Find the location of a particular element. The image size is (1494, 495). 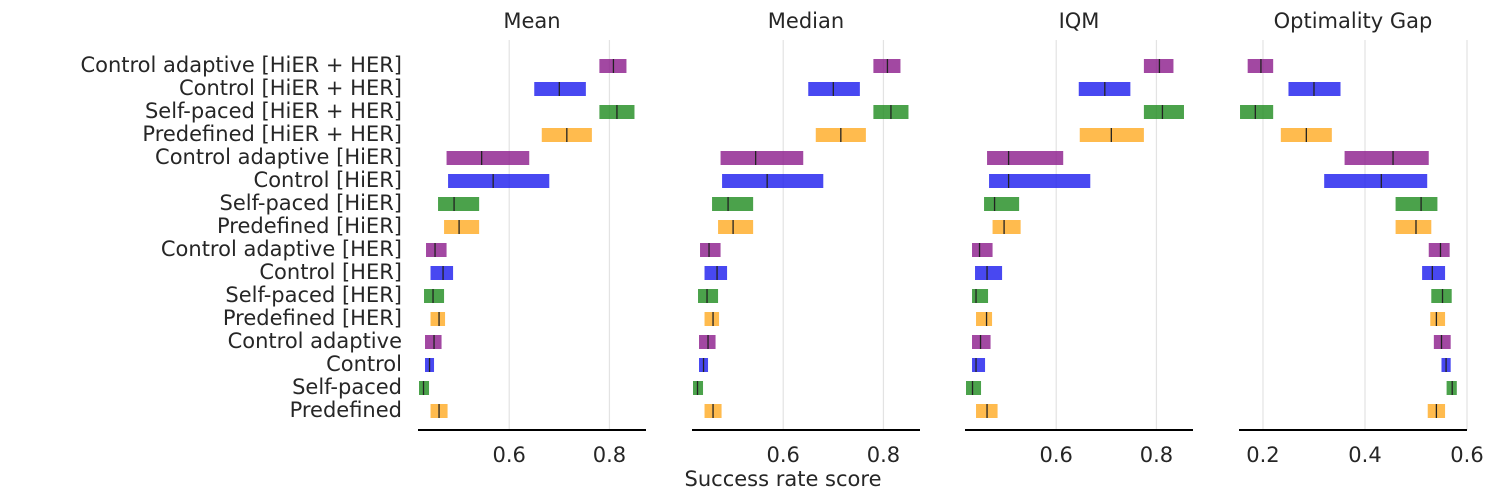

method-label: Predefined [HER] is located at coordinates (312, 318).